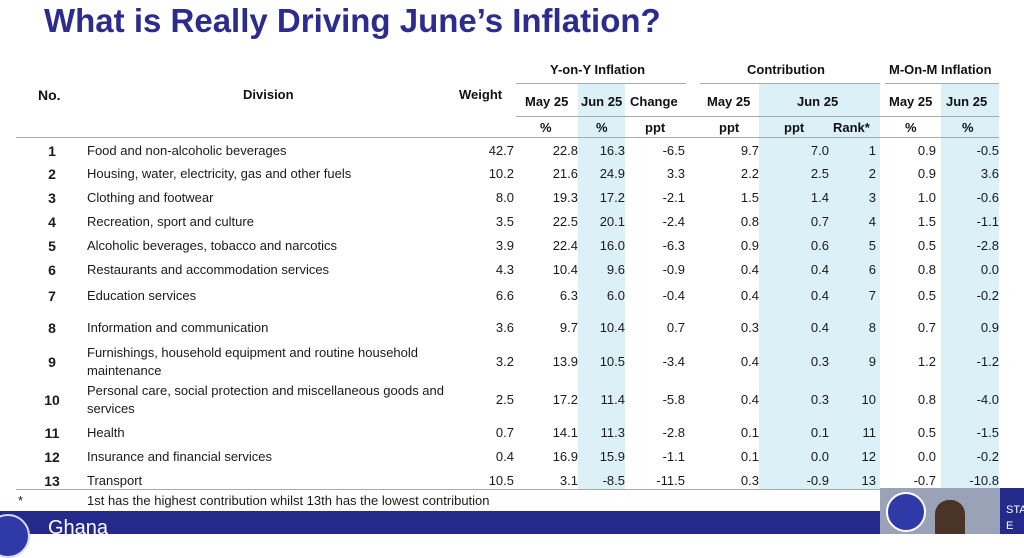 The image size is (1024, 558). What do you see at coordinates (984, 480) in the screenshot?
I see `mom-jun-cell: -10.8` at bounding box center [984, 480].